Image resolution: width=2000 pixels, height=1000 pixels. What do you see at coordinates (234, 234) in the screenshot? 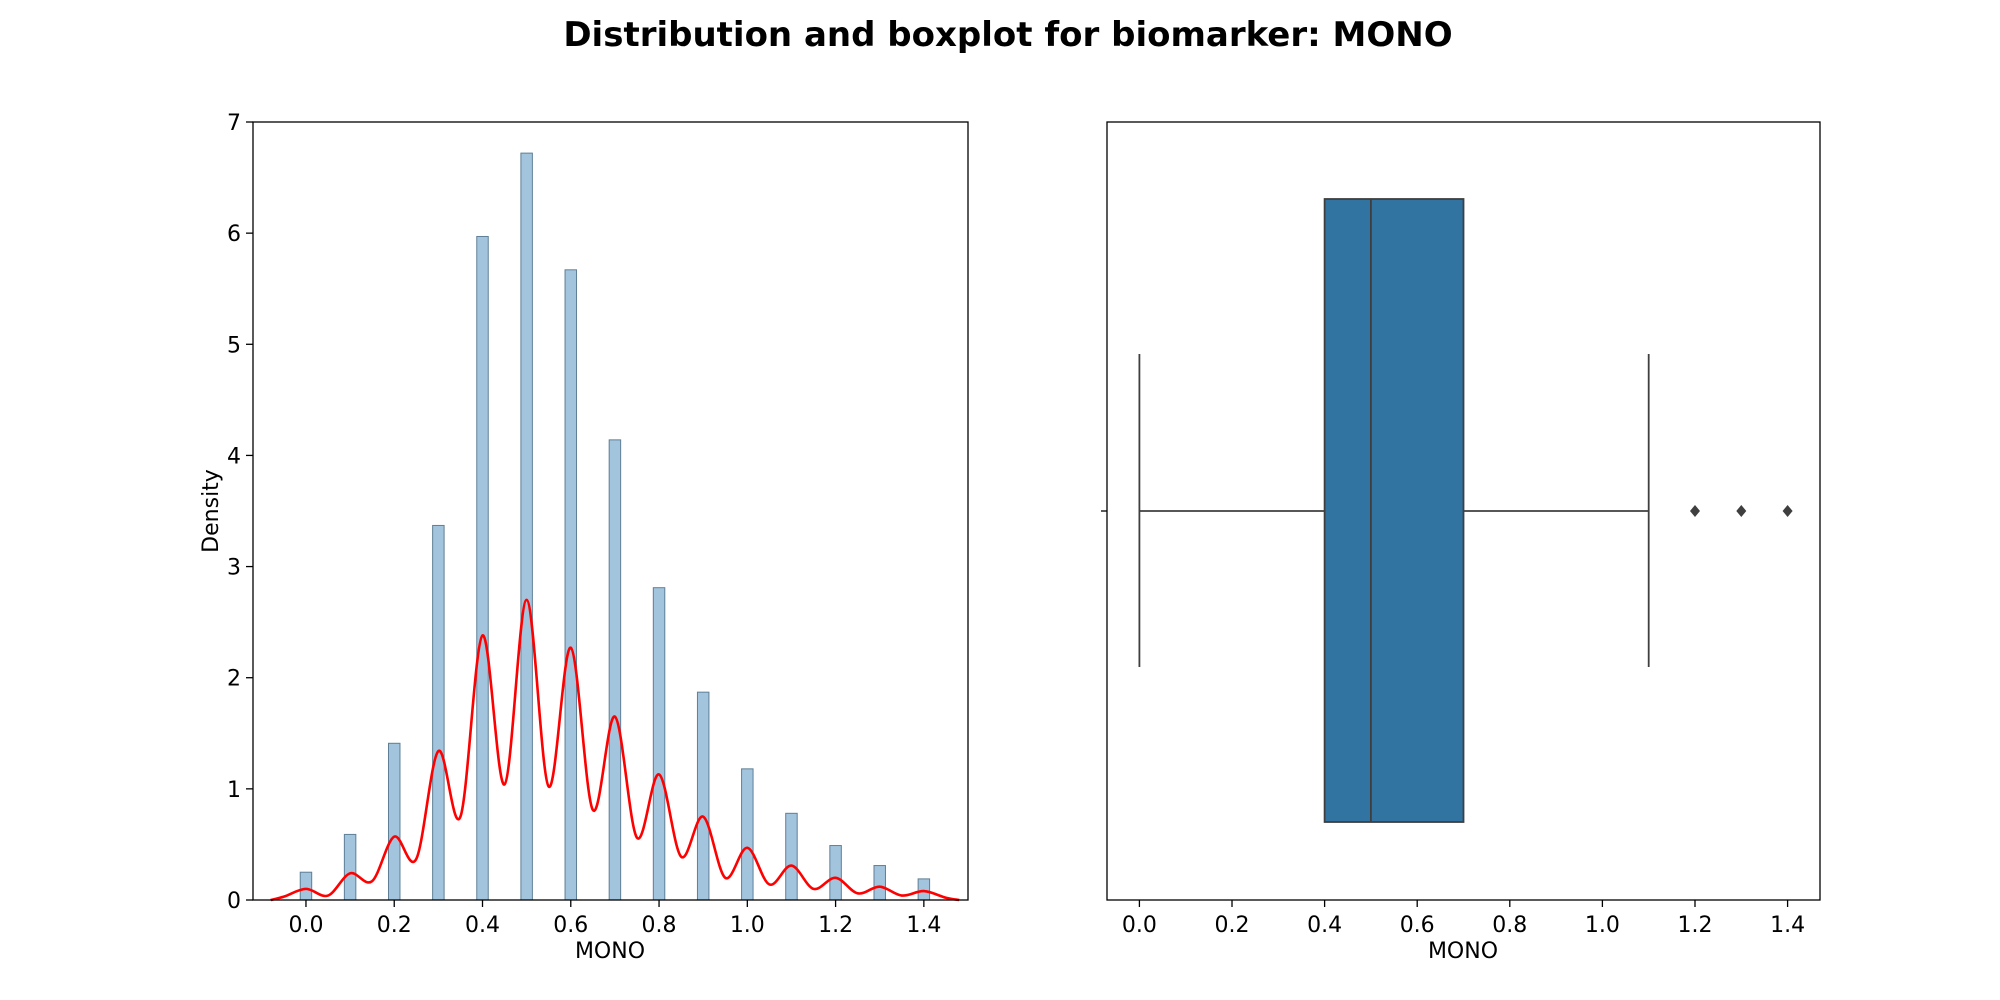
I see `histogram-y-tick-label: 6` at bounding box center [234, 234].